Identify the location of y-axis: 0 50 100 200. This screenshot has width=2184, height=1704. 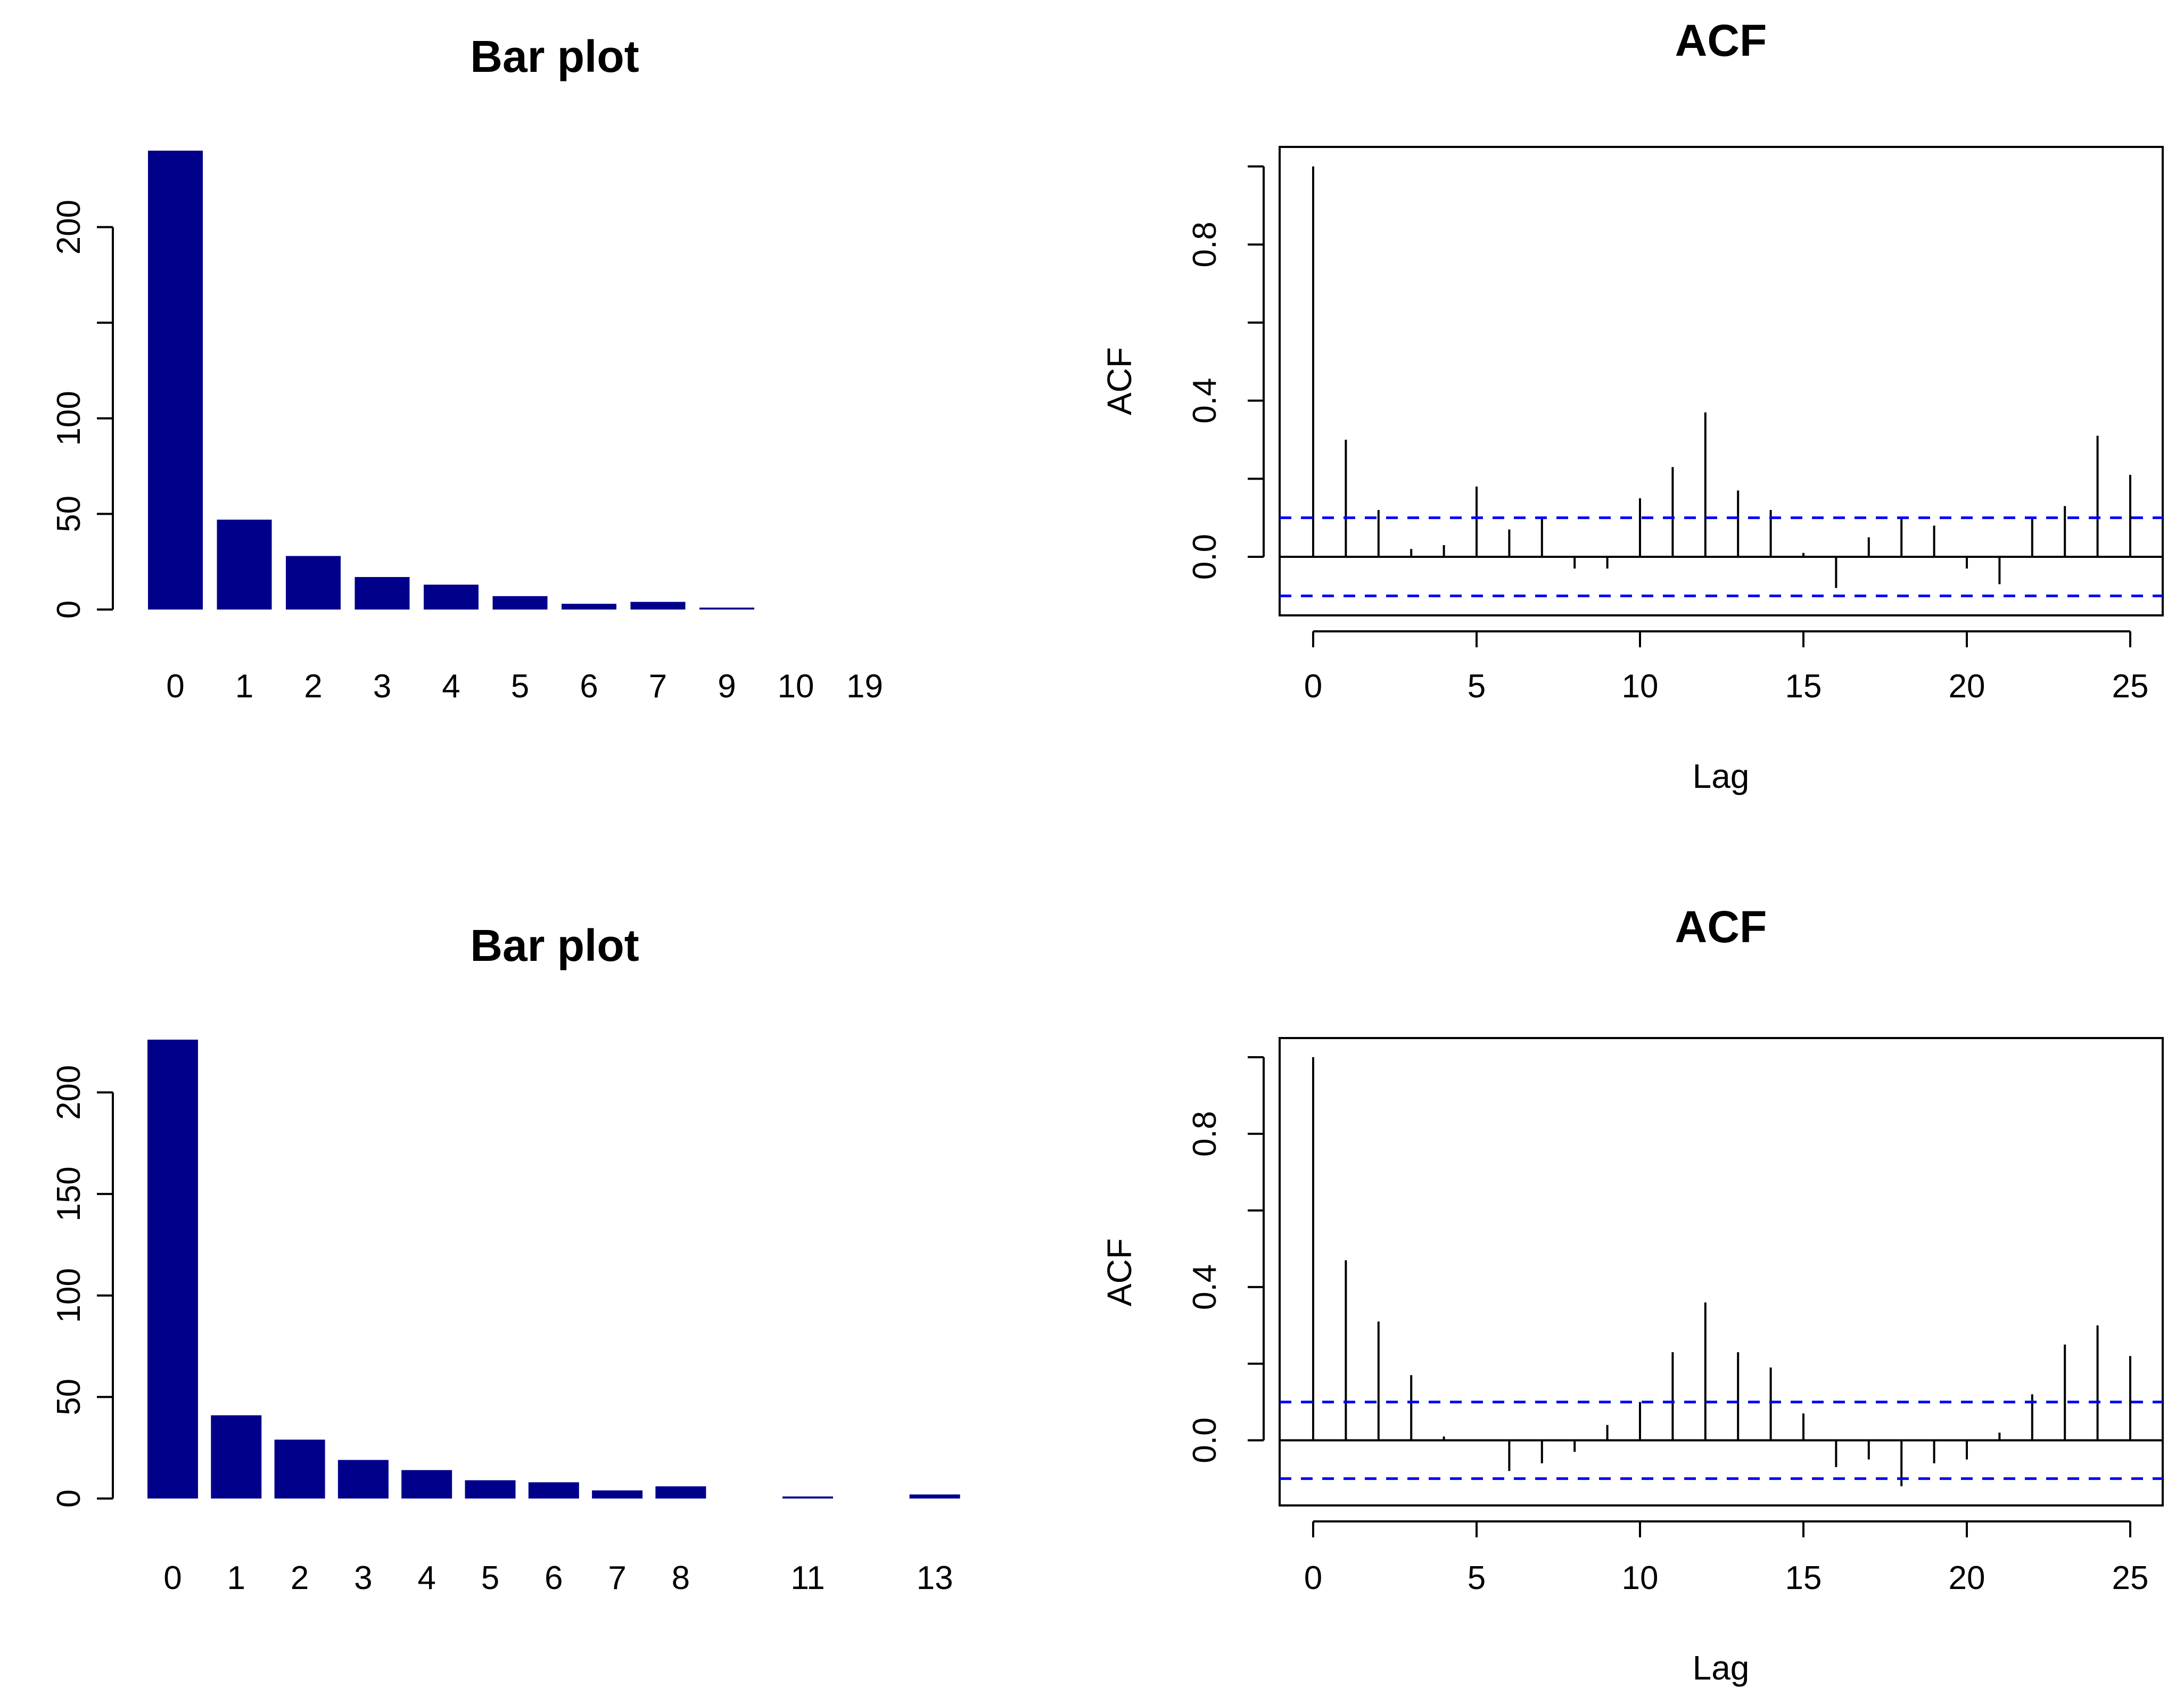
(82, 410).